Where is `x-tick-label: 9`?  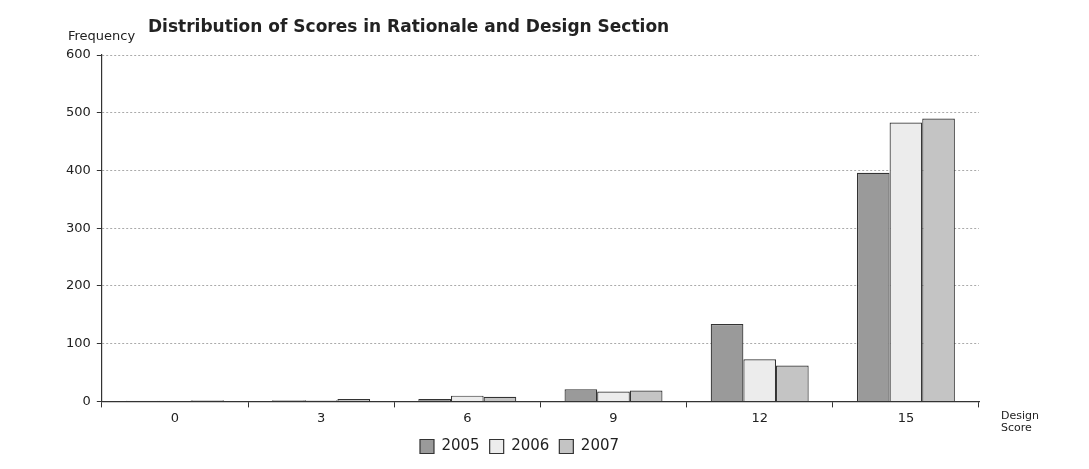 x-tick-label: 9 is located at coordinates (613, 417).